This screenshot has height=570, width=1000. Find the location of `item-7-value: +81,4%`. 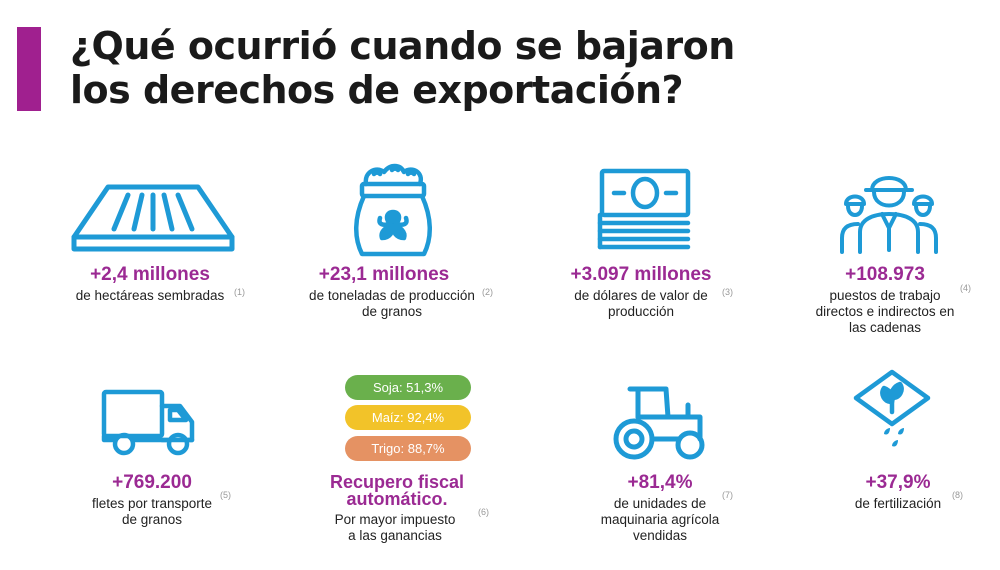

item-7-value: +81,4% is located at coordinates (660, 482).